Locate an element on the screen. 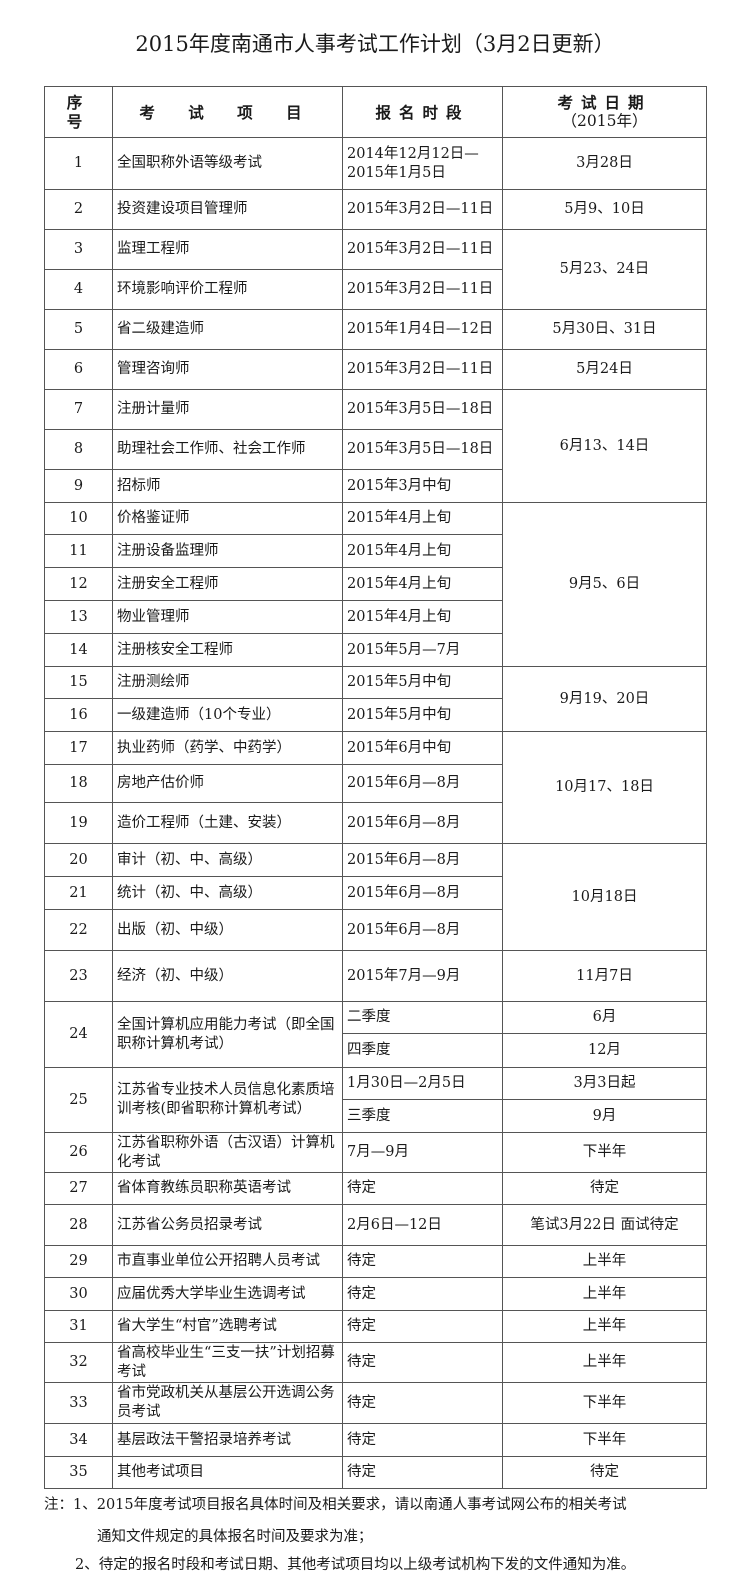  exam-item: 房地产估价师 is located at coordinates (227, 783).